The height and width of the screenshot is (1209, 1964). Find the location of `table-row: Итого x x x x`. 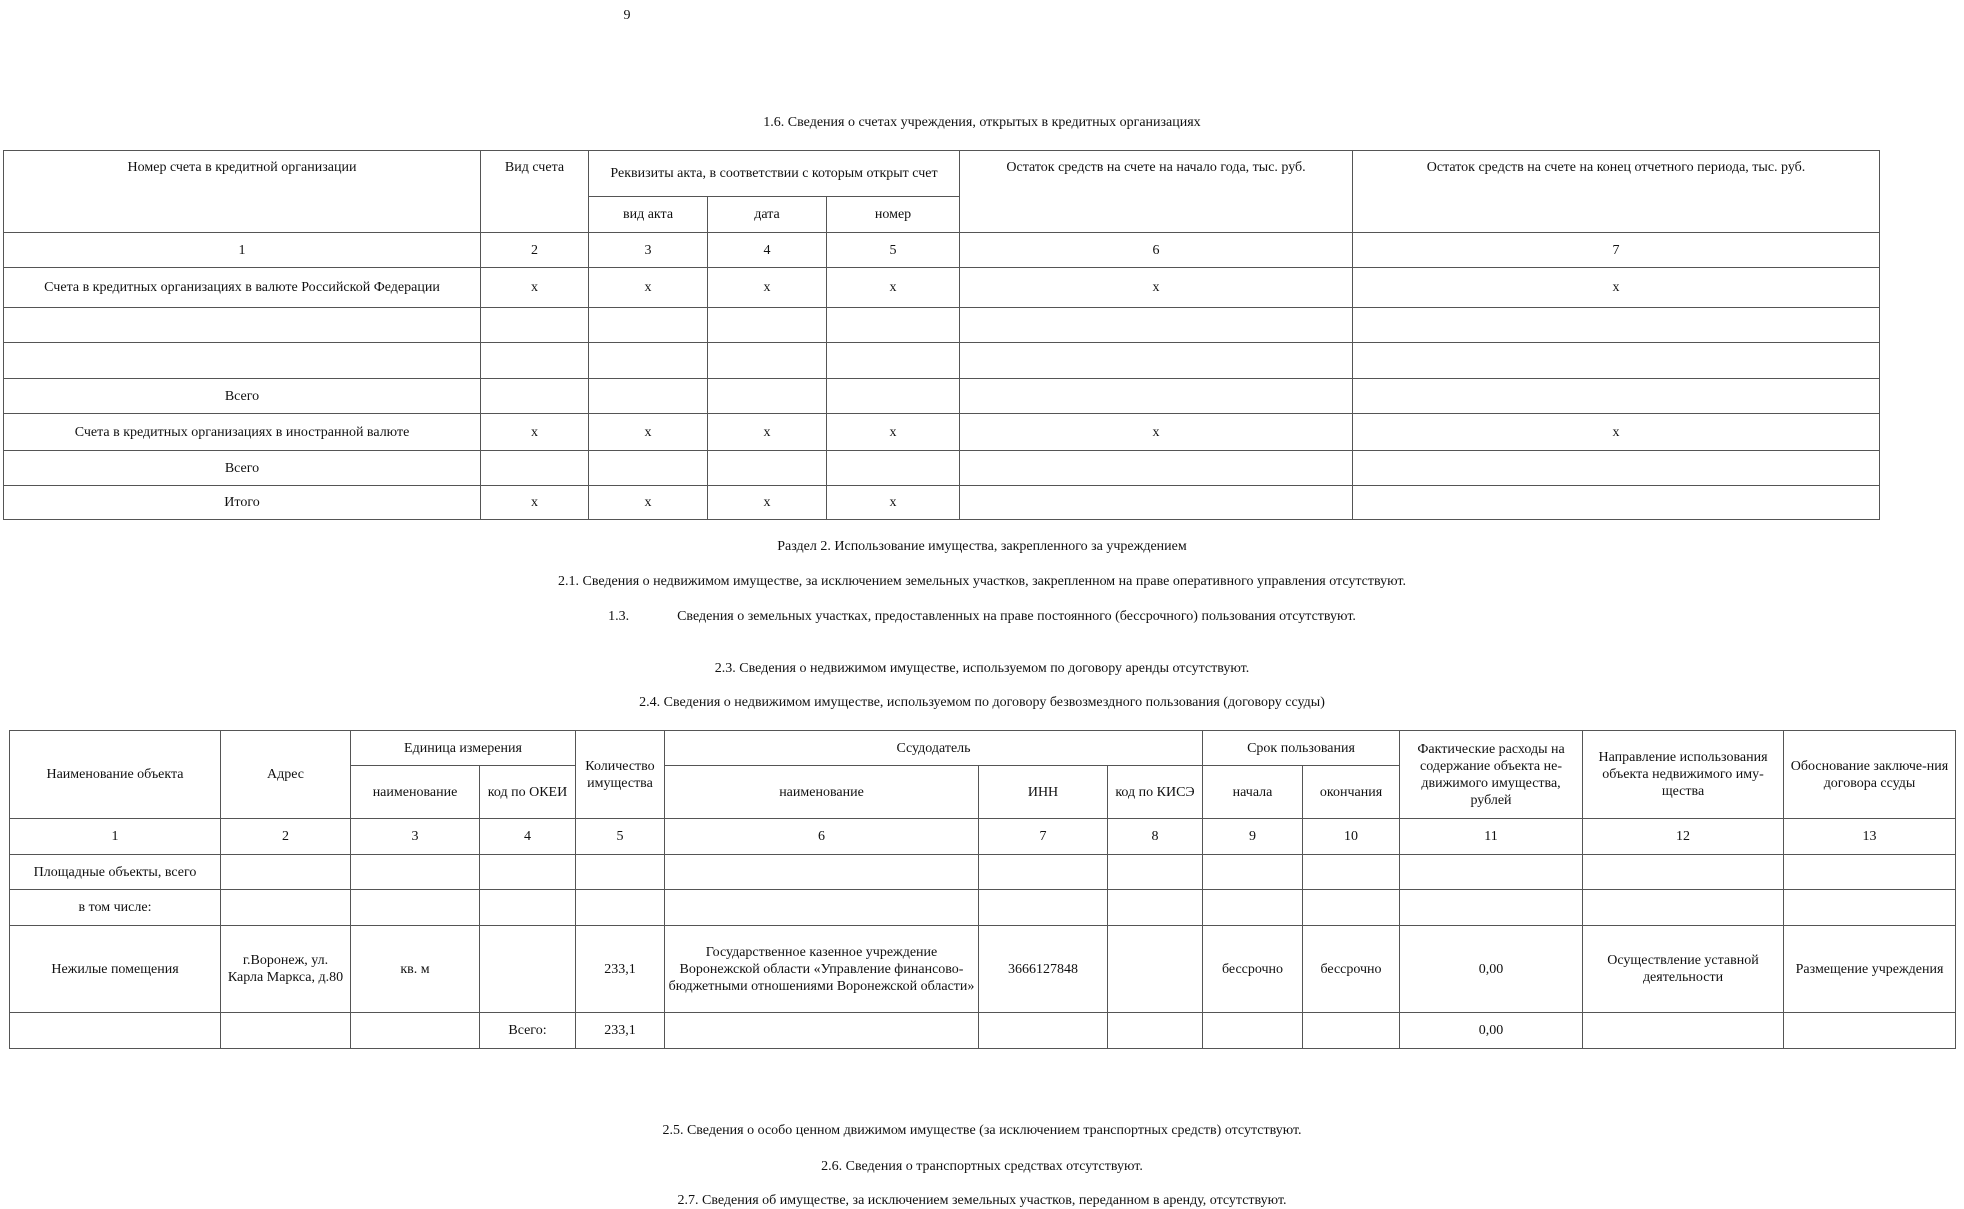

table-row: Итого x x x x is located at coordinates (942, 502).